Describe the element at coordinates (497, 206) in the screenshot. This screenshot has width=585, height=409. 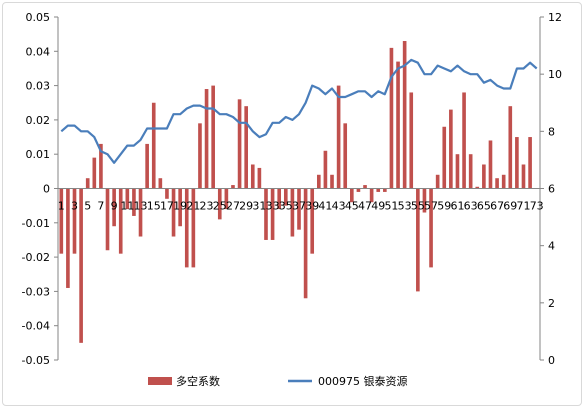
I see `x-axis-tick-label: 67` at that location.